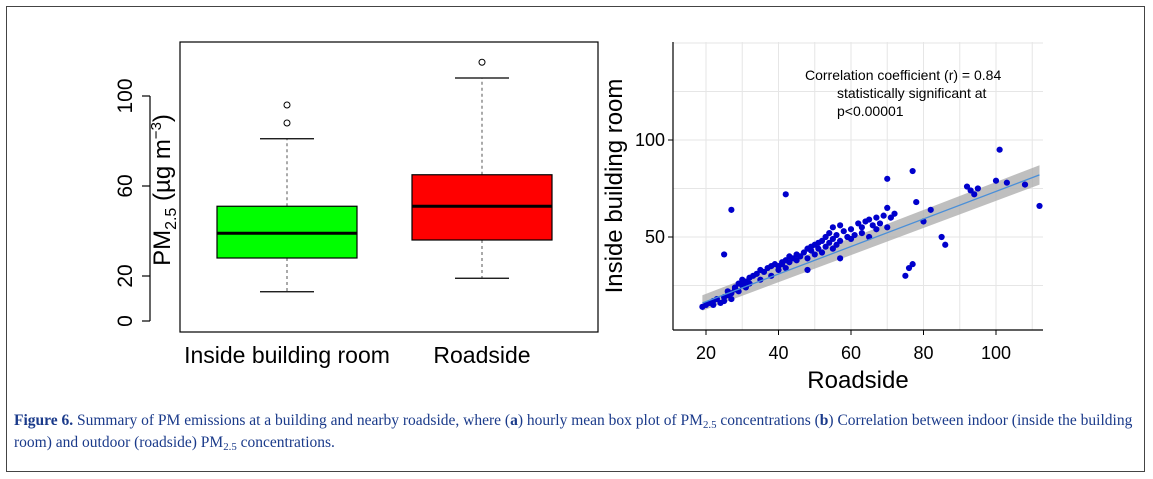 This screenshot has width=1153, height=479. What do you see at coordinates (903, 75) in the screenshot?
I see `scatter-annotation: Correlation coefficient (r) = 0.84` at bounding box center [903, 75].